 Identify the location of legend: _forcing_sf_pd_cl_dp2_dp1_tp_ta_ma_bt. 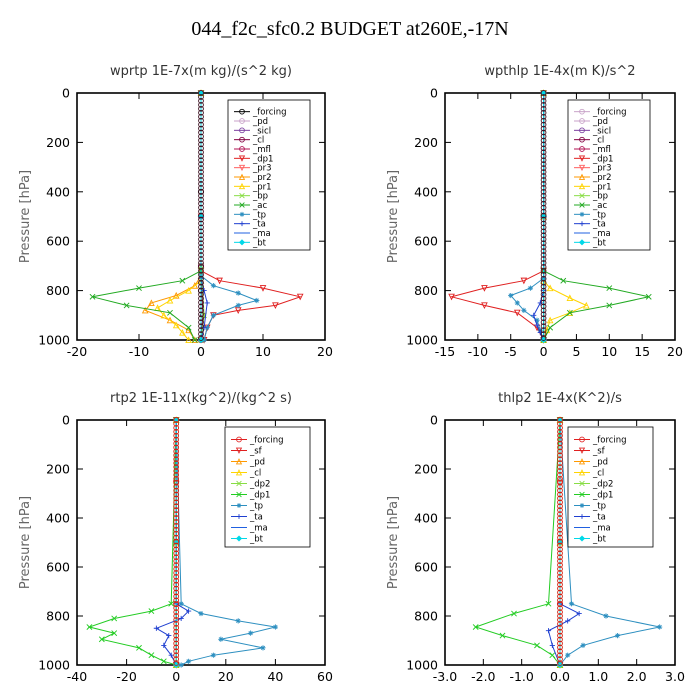
(267, 487).